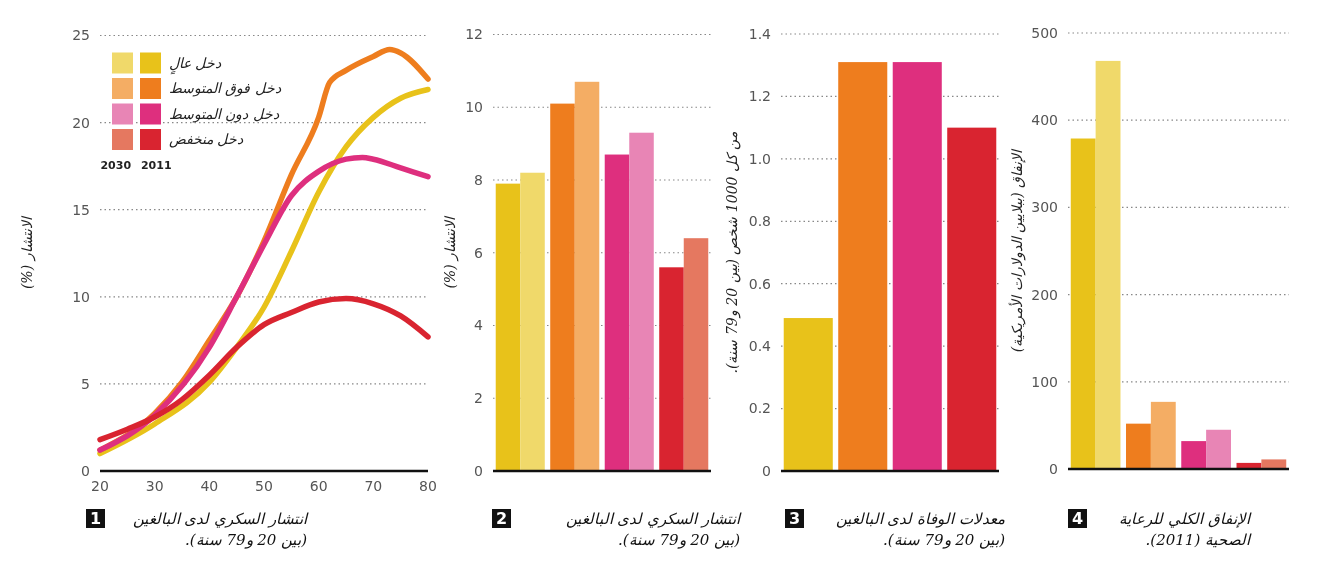 The image size is (1330, 562). Describe the element at coordinates (479, 252) in the screenshot. I see `y-tick-label: 6` at that location.